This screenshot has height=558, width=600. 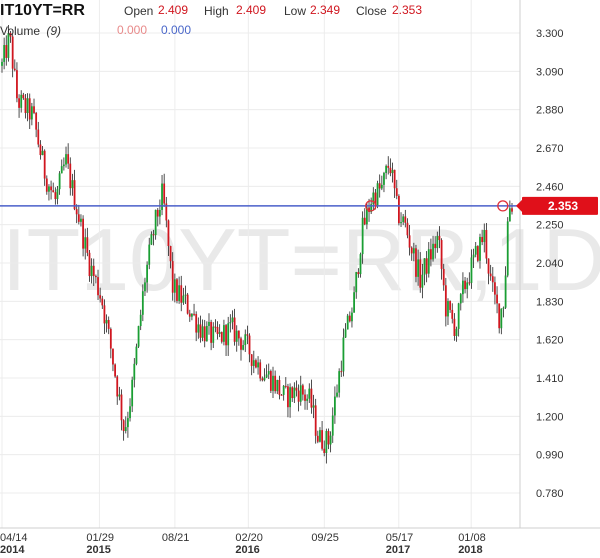 What do you see at coordinates (550, 187) in the screenshot?
I see `y-tick-label: 2.460` at bounding box center [550, 187].